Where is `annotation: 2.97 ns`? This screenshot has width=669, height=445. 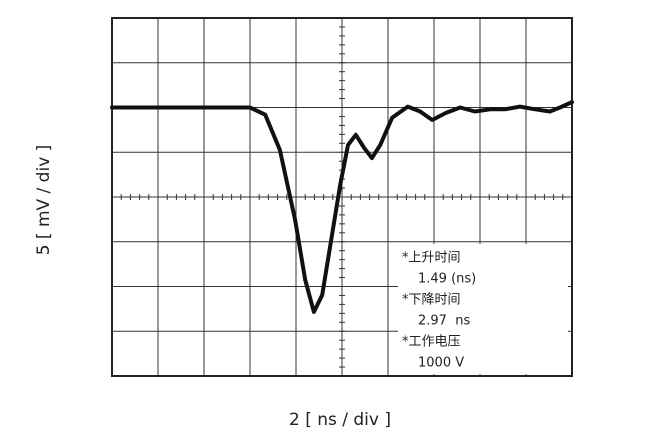 annotation: 2.97 ns is located at coordinates (444, 321).